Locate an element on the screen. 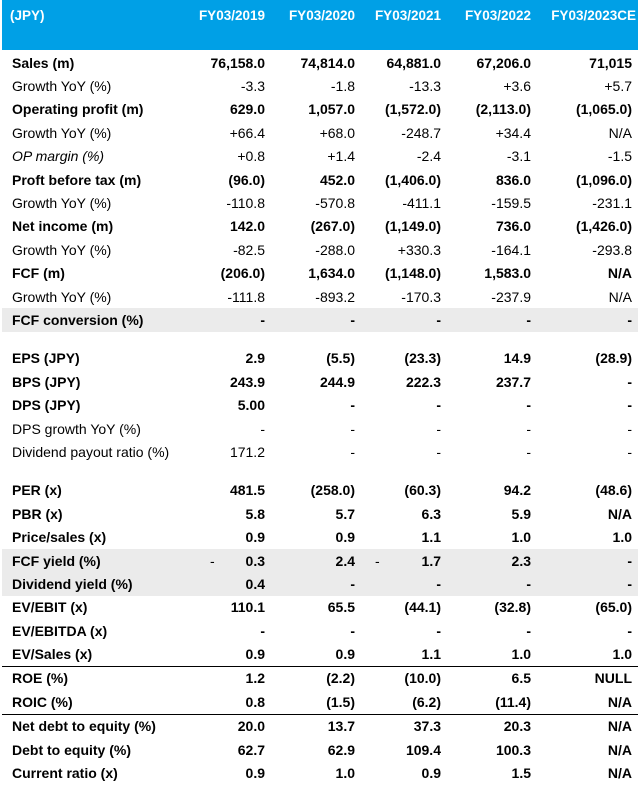 The height and width of the screenshot is (795, 640). row-label: PBR (x) is located at coordinates (37, 513).